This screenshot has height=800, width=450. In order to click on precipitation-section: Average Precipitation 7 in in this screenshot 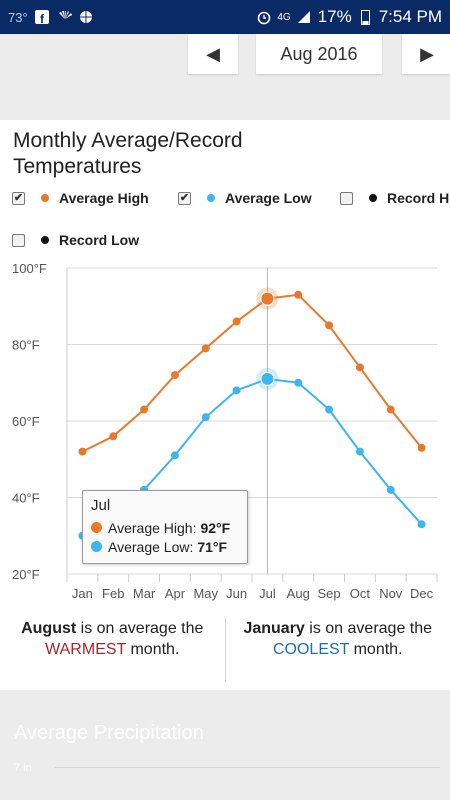, I will do `click(225, 745)`.